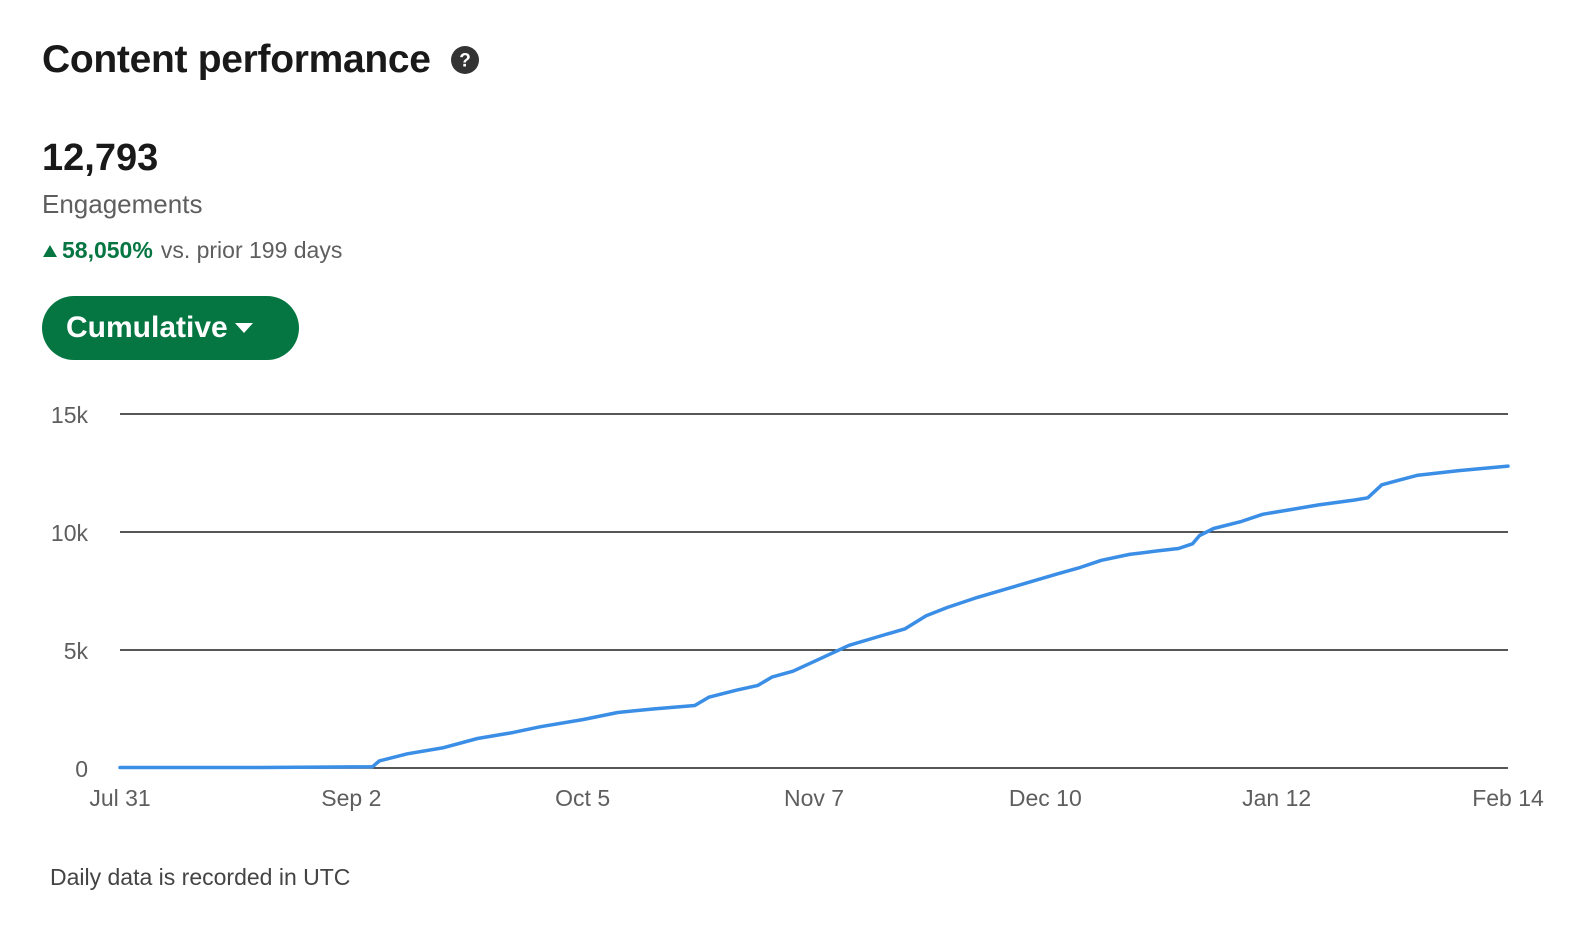  I want to click on title-row: Content performance ?, so click(260, 60).